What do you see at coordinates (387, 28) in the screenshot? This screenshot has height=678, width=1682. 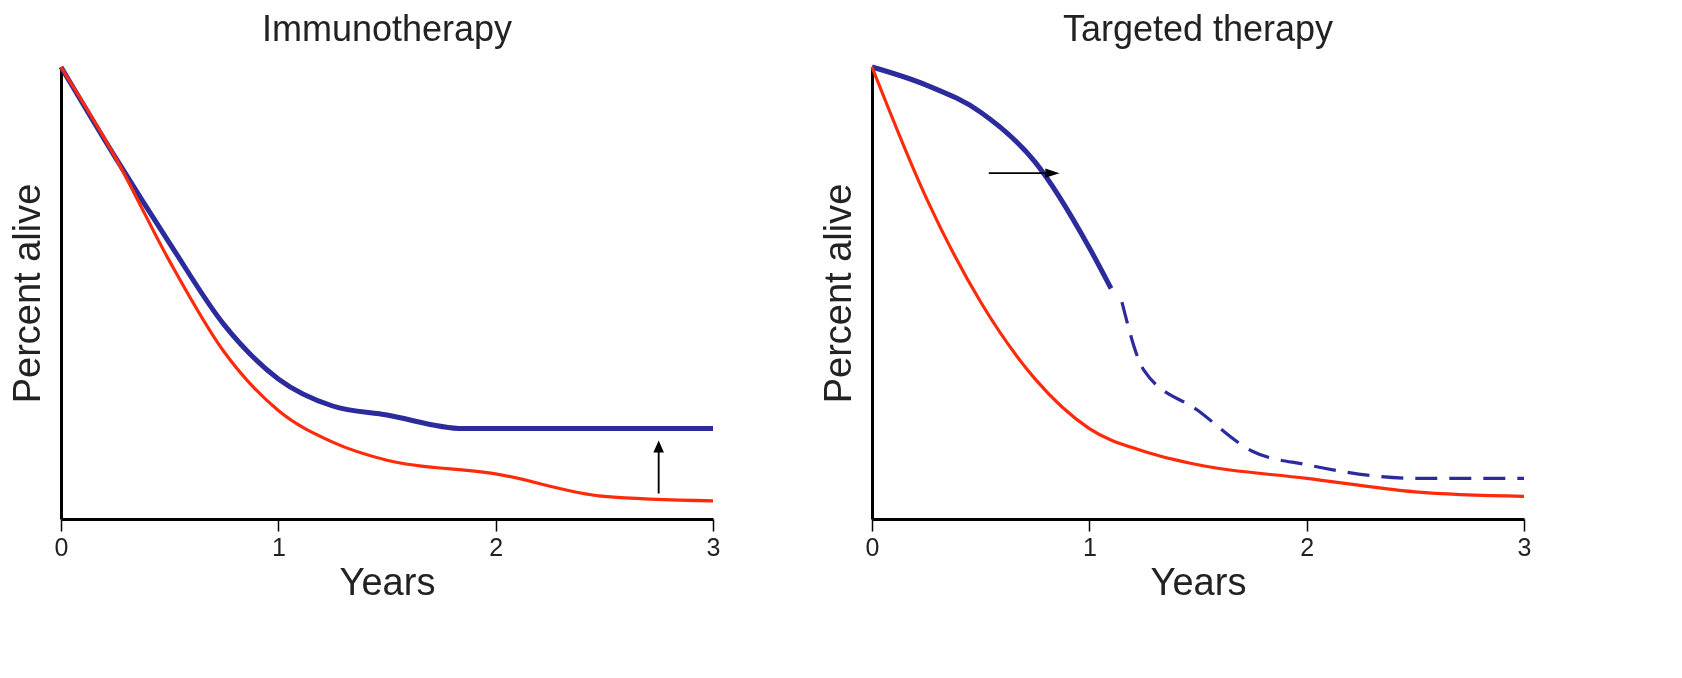 I see `chart-title: Immunotherapy` at bounding box center [387, 28].